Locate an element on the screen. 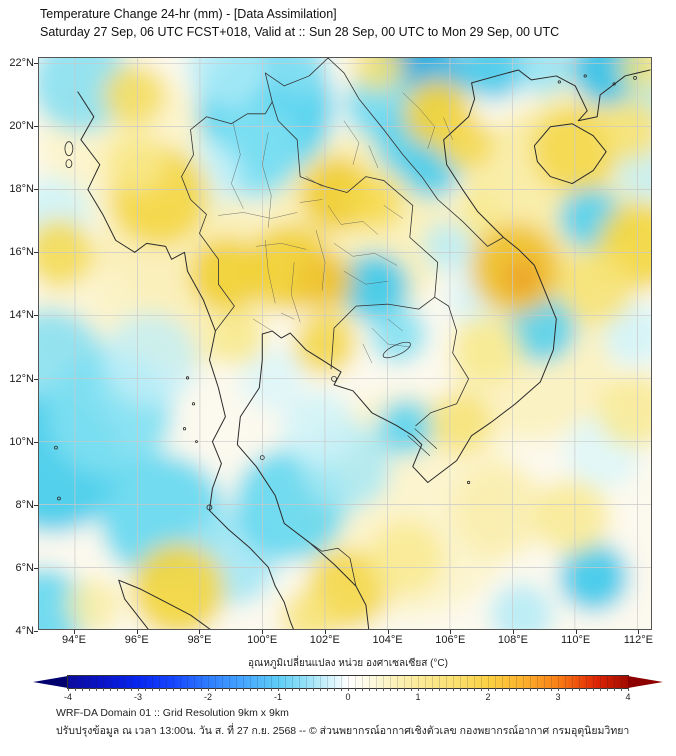 The height and width of the screenshot is (756, 676). lat-tick-label: 4°N is located at coordinates (24, 631).